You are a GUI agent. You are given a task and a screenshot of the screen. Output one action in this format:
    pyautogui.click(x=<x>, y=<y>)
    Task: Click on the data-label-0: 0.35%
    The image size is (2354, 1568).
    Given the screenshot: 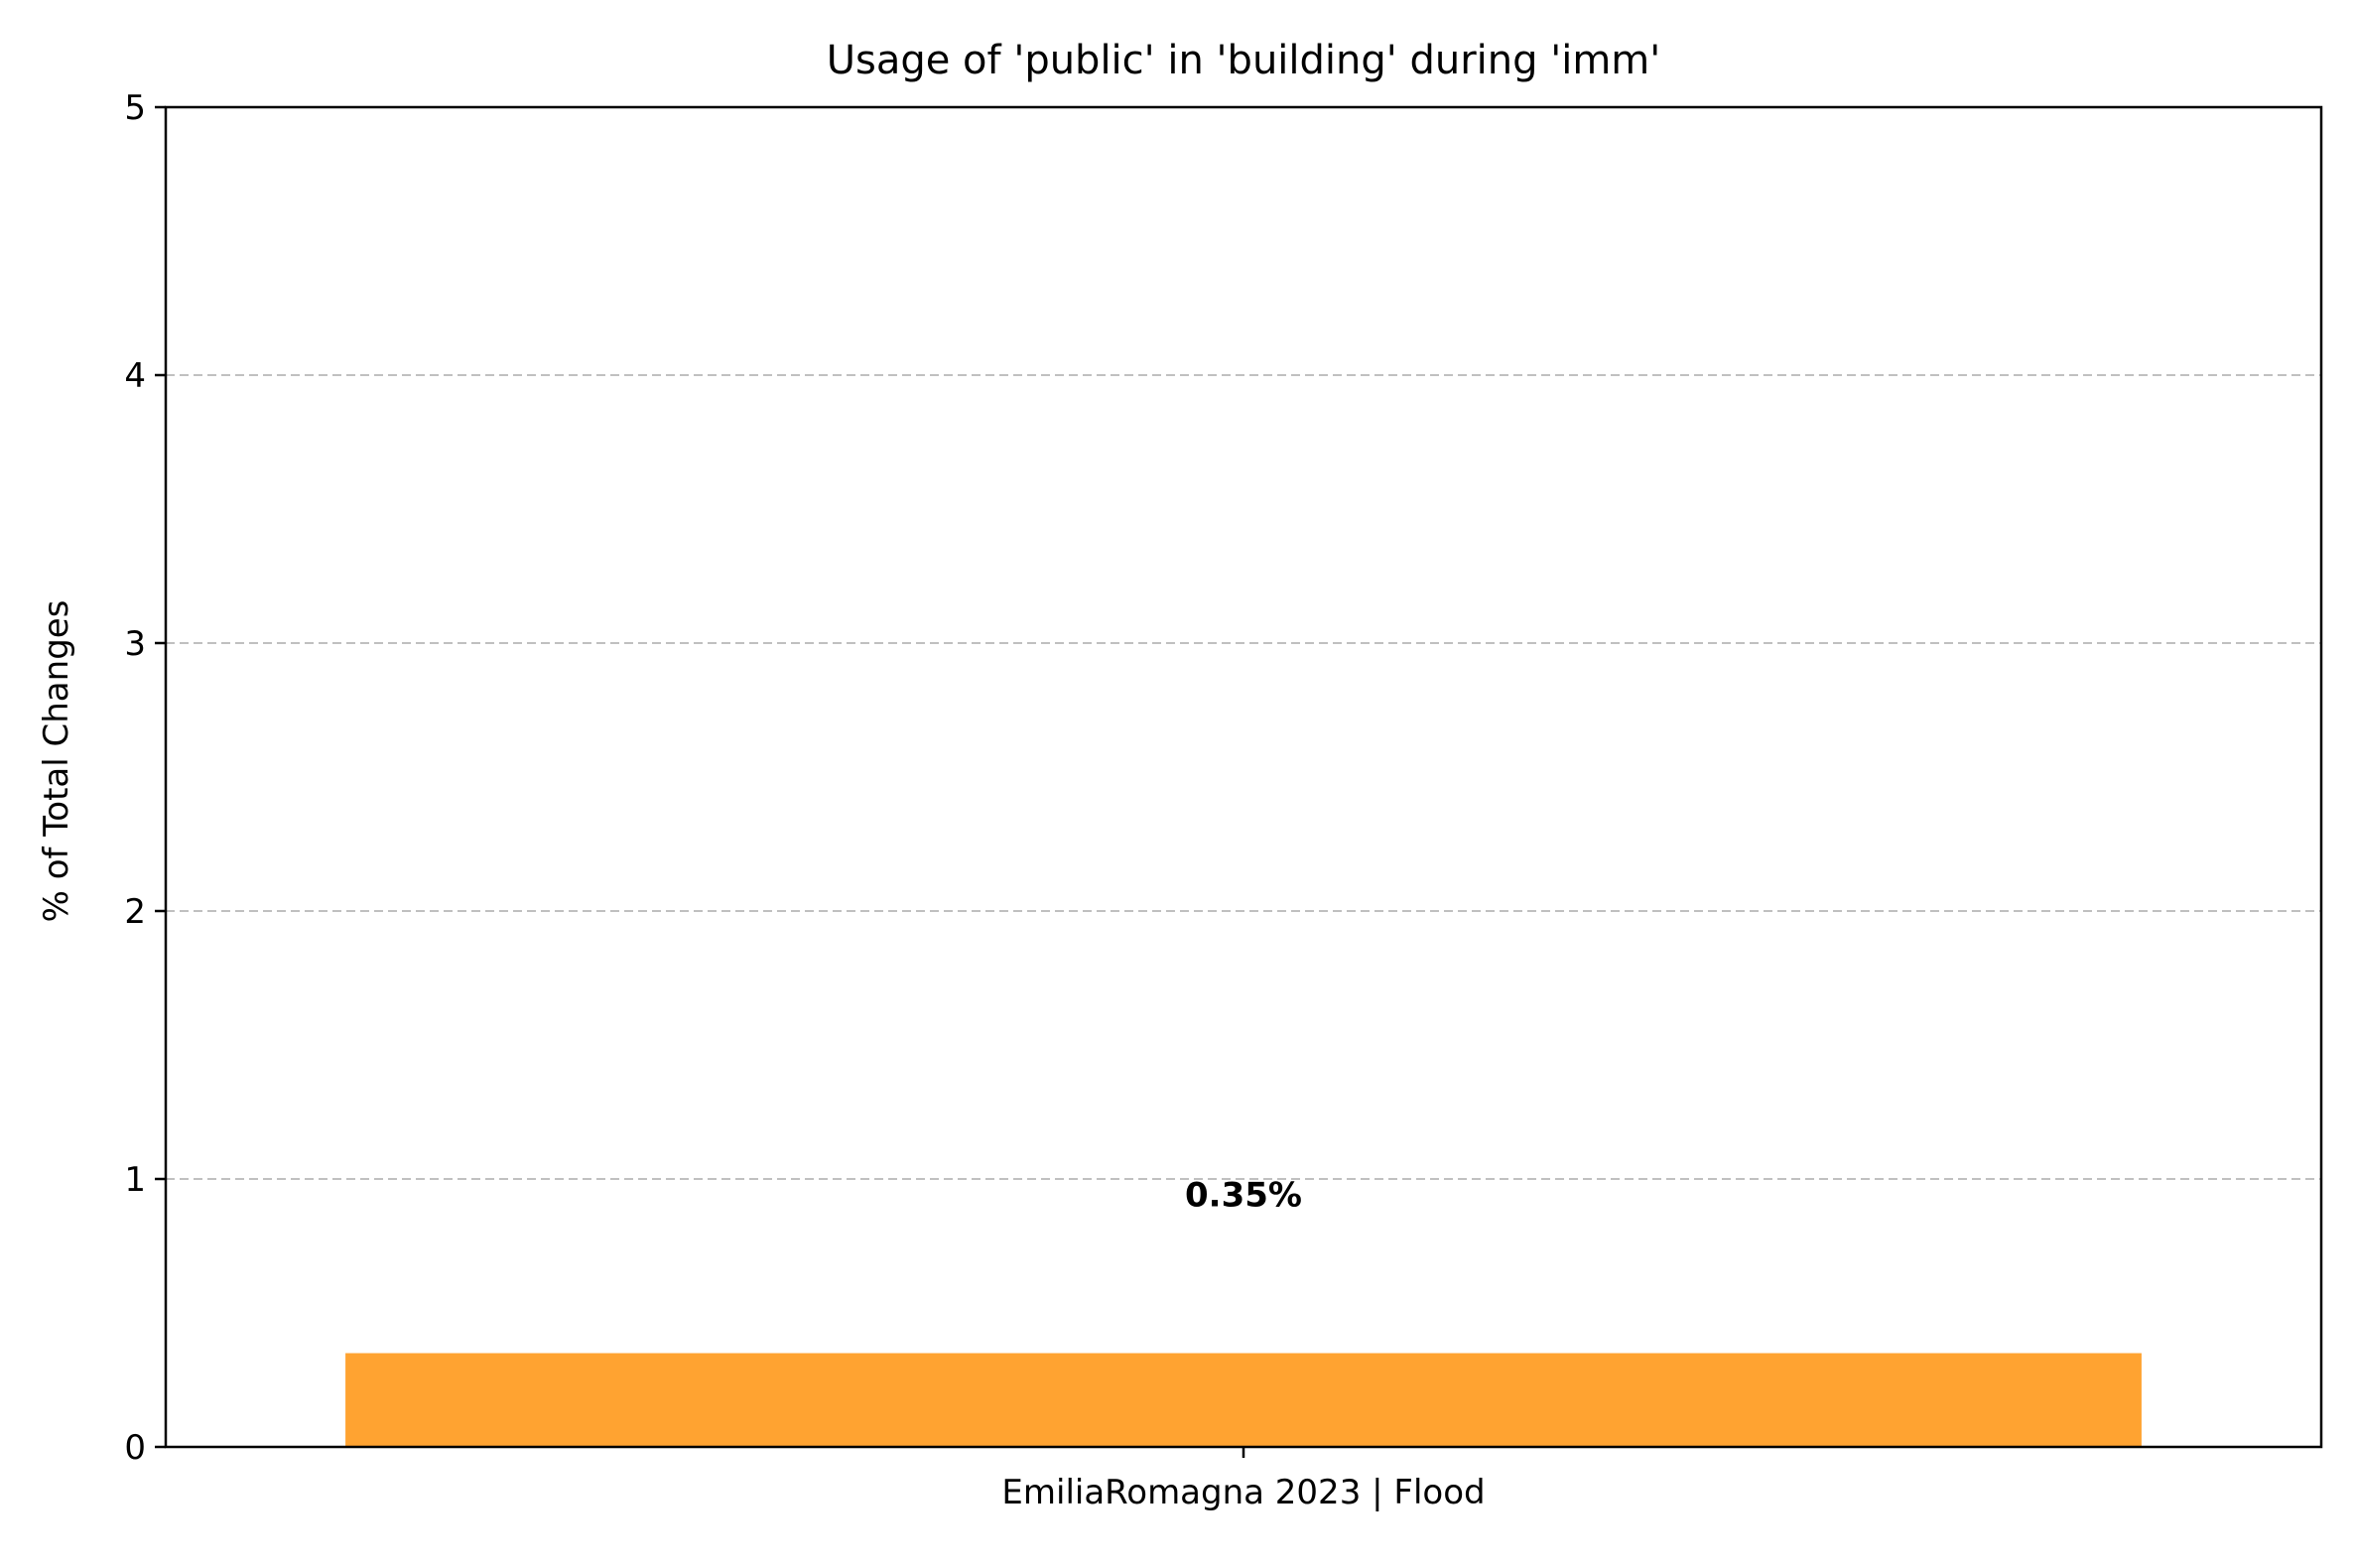 What is the action you would take?
    pyautogui.click(x=1243, y=1196)
    